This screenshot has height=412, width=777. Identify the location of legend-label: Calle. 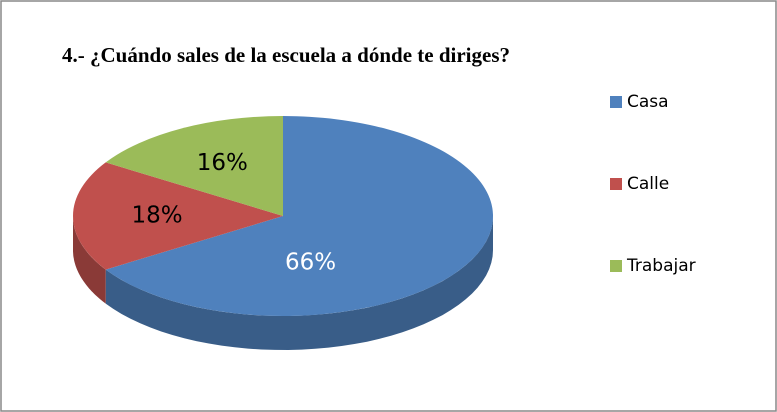
(648, 184).